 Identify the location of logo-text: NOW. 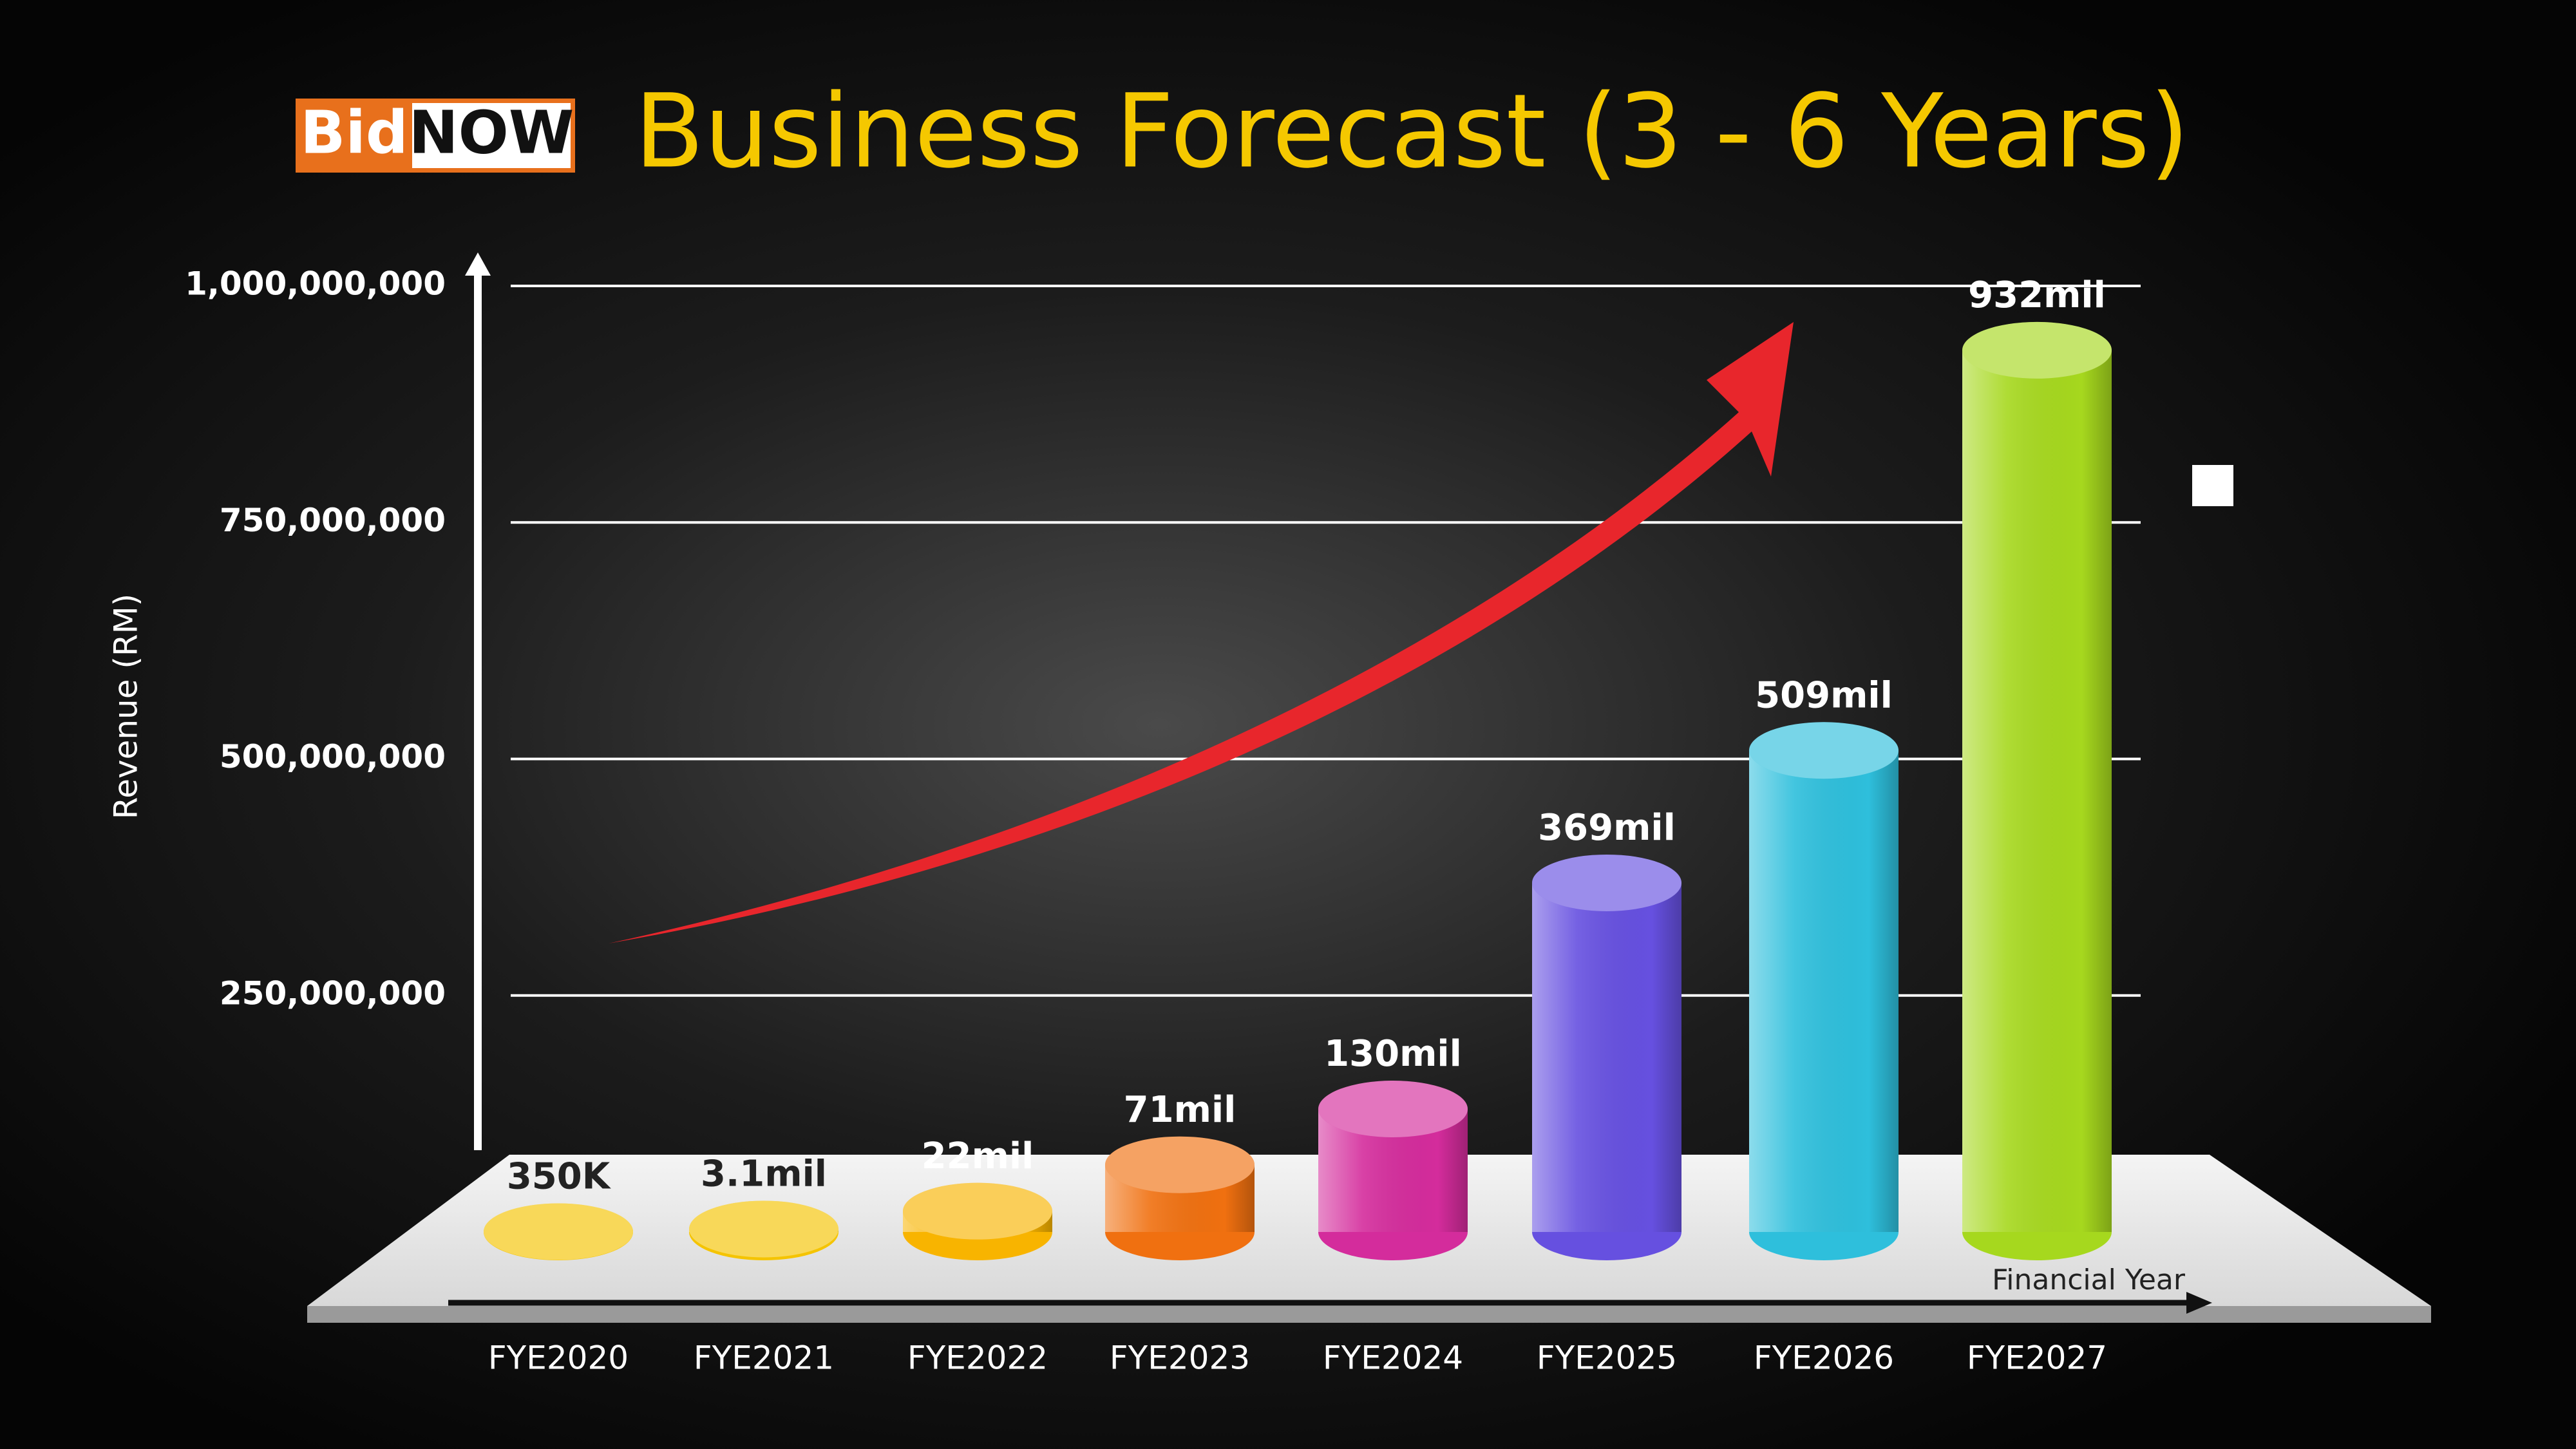
(492, 132).